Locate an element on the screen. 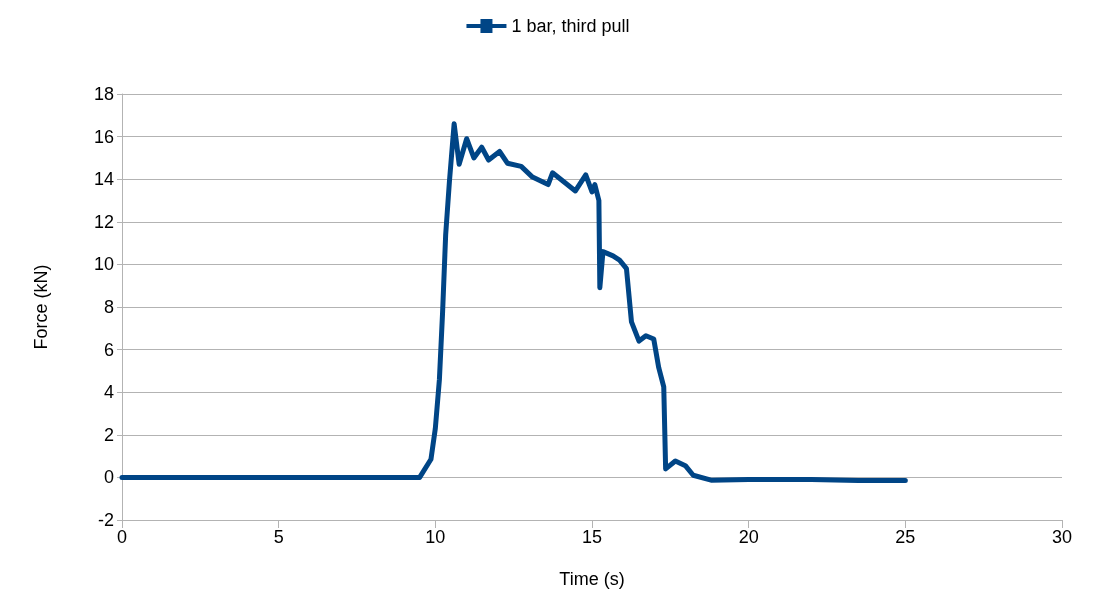  y-tick-label: 16 is located at coordinates (103, 136).